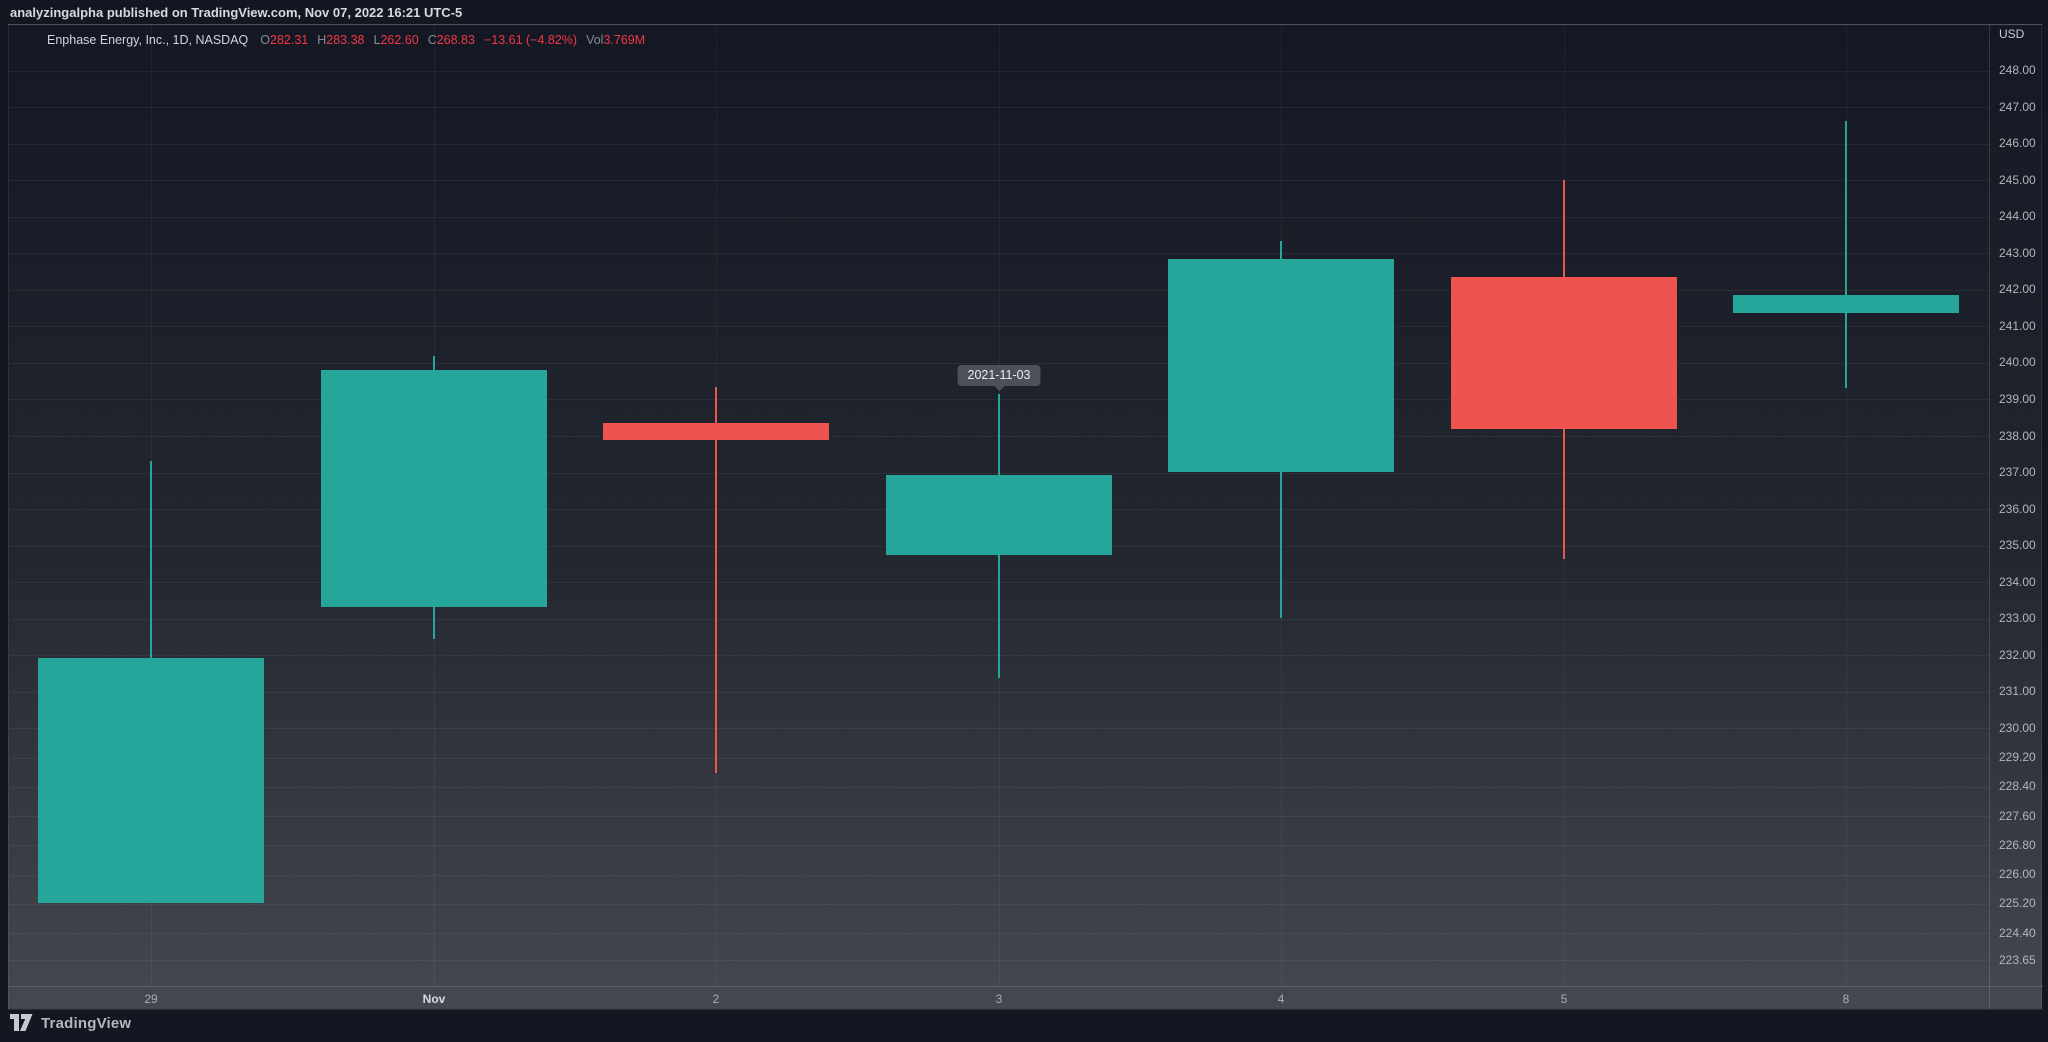 Image resolution: width=2048 pixels, height=1042 pixels. I want to click on price-tick-label: 245.00, so click(2017, 180).